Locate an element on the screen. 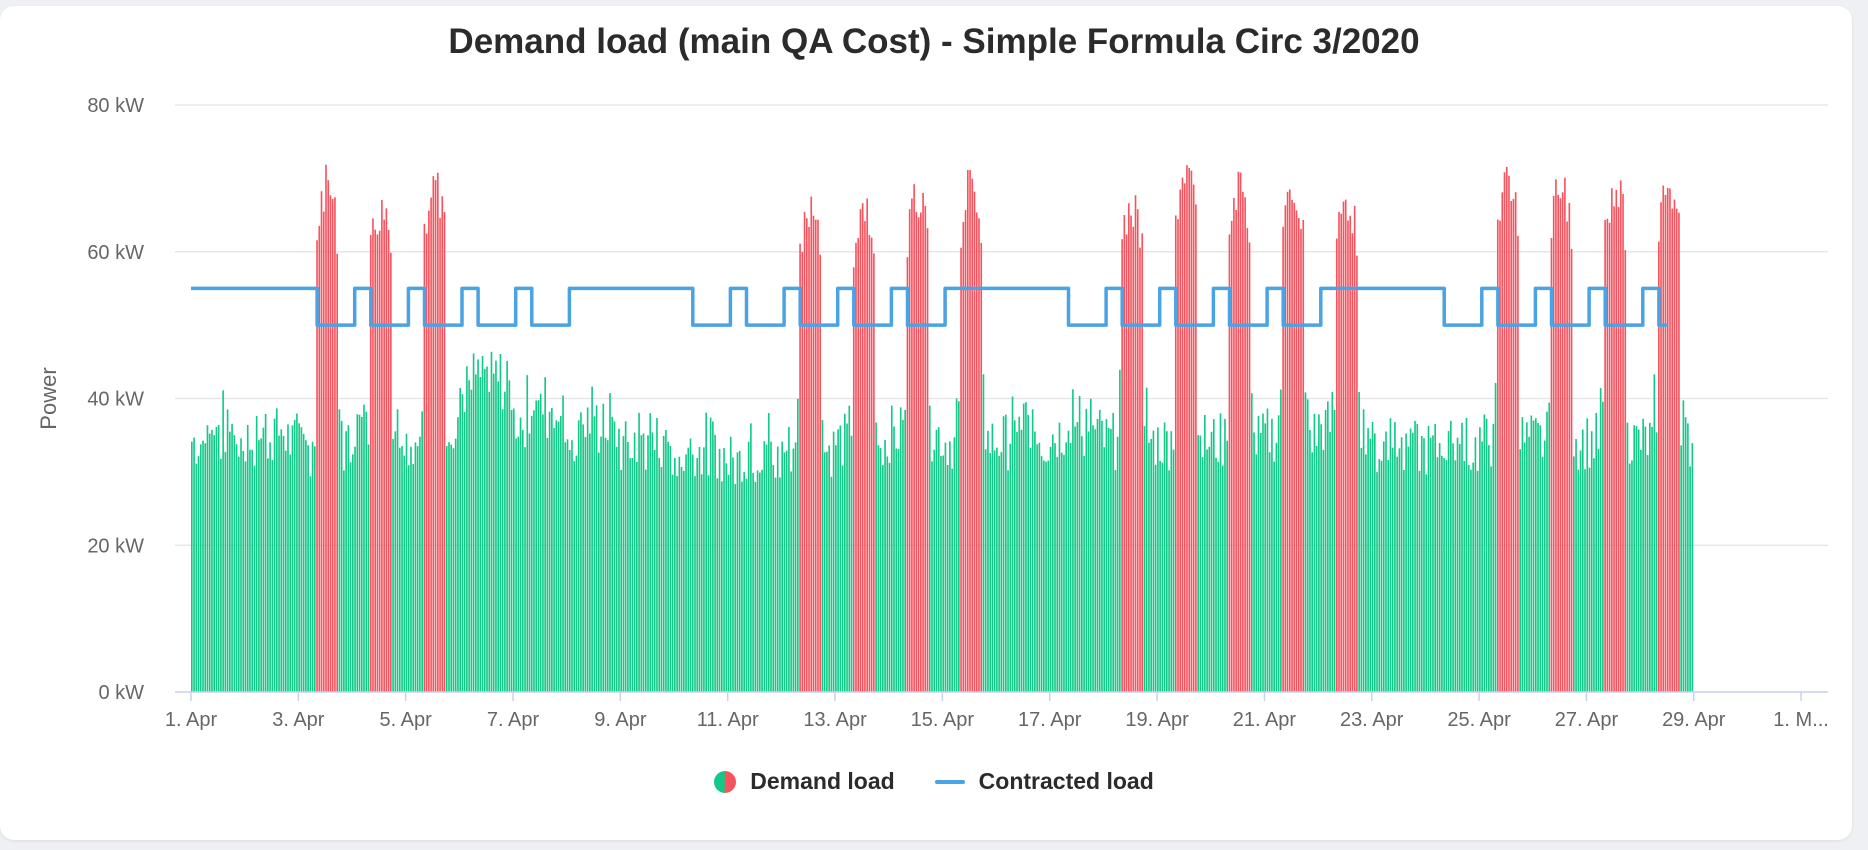 This screenshot has width=1868, height=850. legend-item-contracted-load: Contracted load is located at coordinates (1044, 781).